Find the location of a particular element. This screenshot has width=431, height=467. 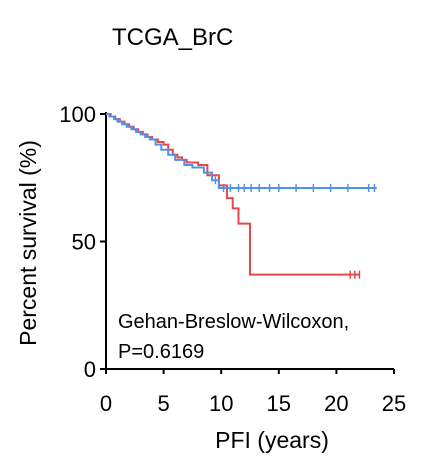

y-tick-label: 50 is located at coordinates (84, 242).